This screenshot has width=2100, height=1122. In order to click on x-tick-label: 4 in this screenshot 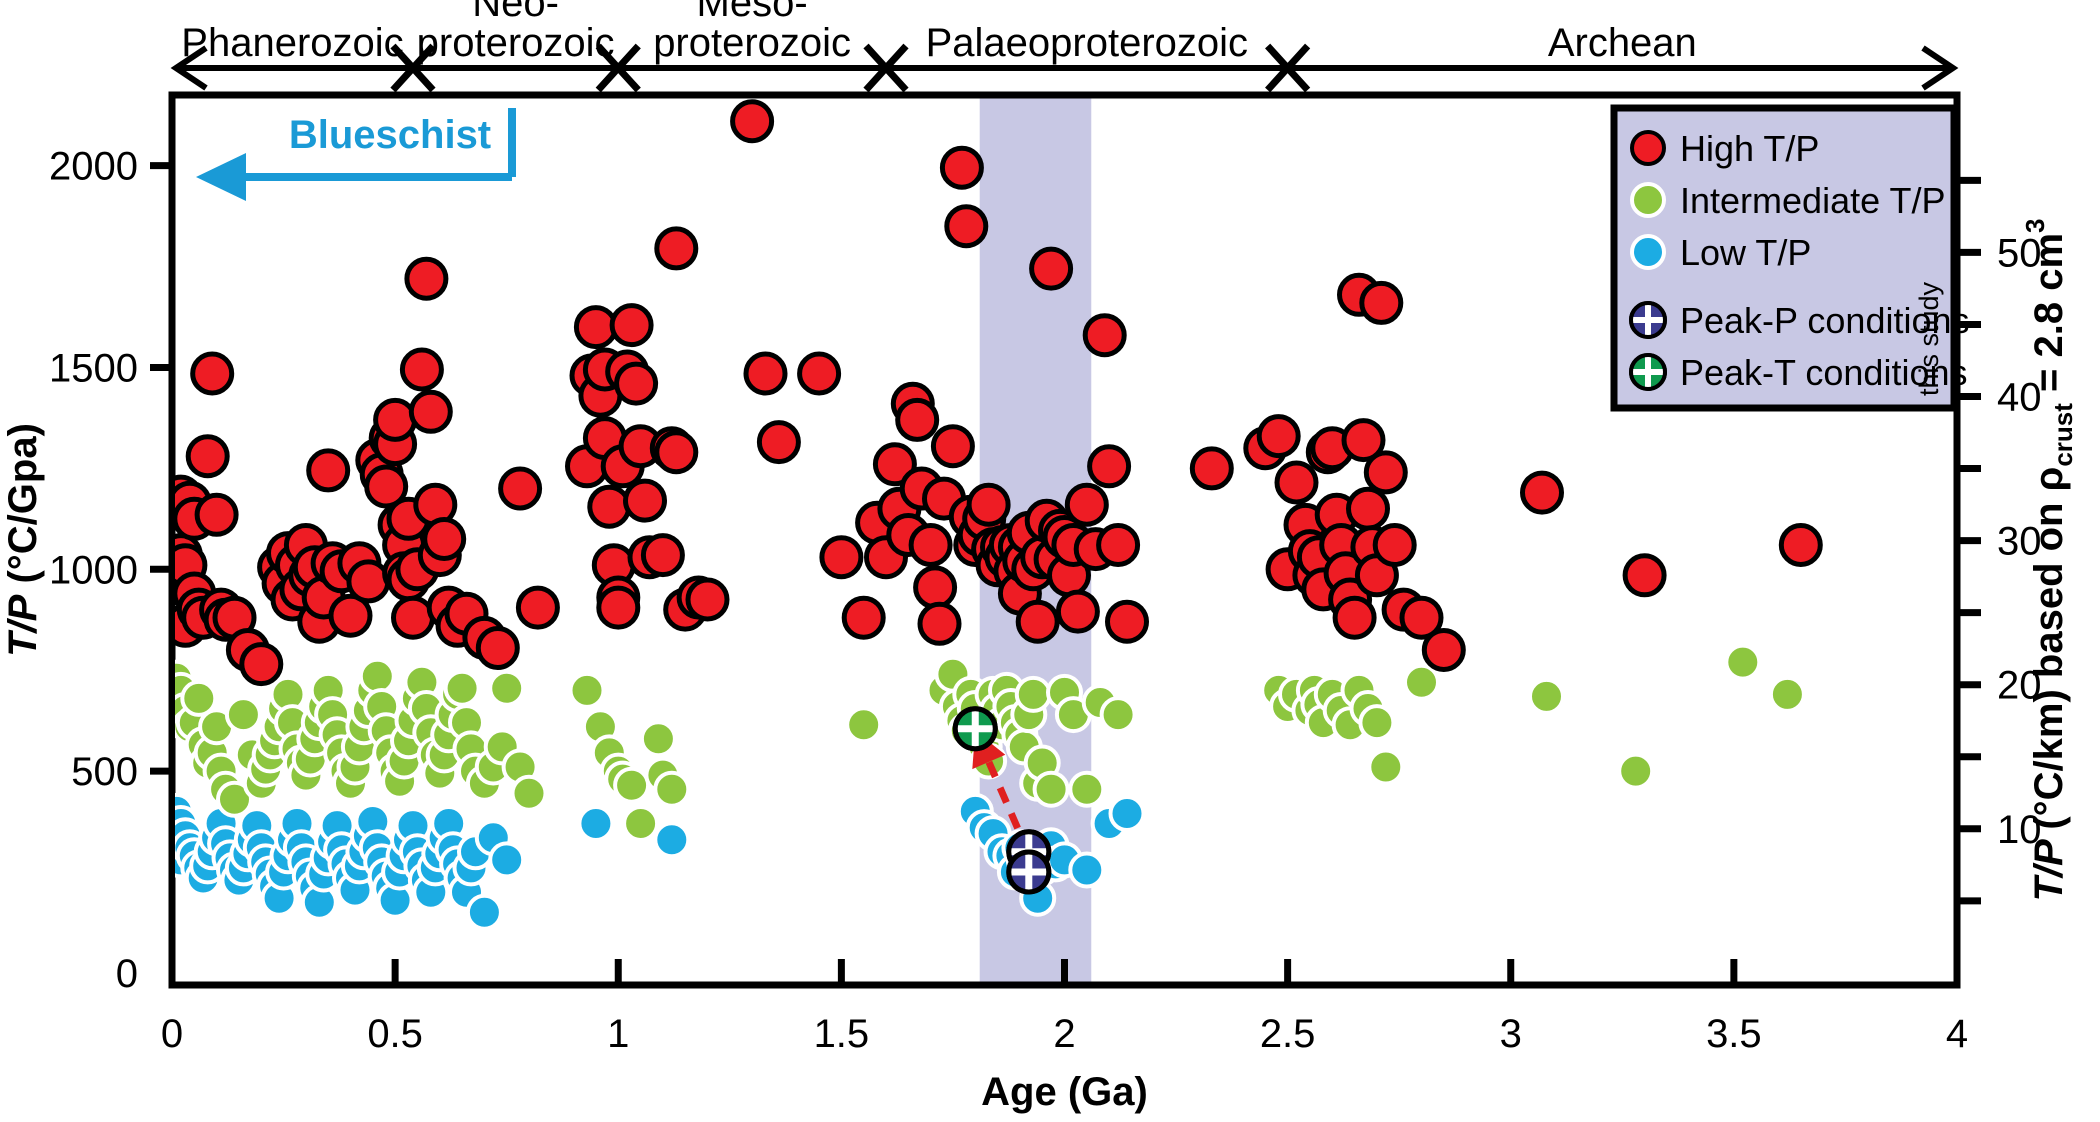, I will do `click(1957, 1034)`.